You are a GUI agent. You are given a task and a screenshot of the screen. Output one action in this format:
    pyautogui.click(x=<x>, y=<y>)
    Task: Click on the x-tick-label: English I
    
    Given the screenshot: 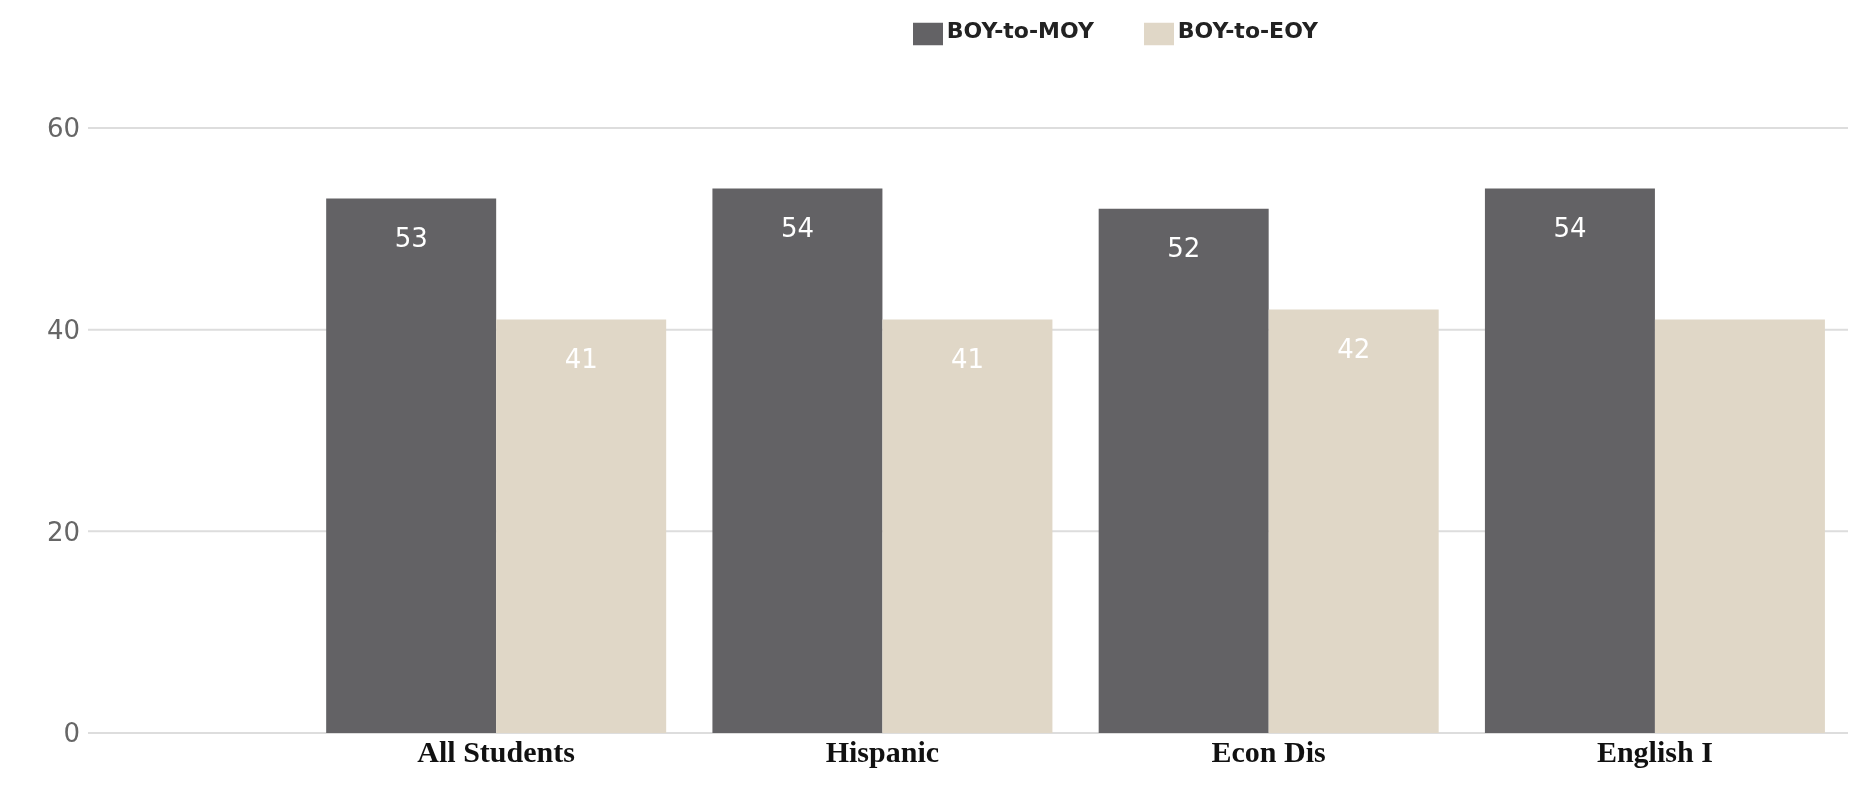 What is the action you would take?
    pyautogui.click(x=1654, y=752)
    